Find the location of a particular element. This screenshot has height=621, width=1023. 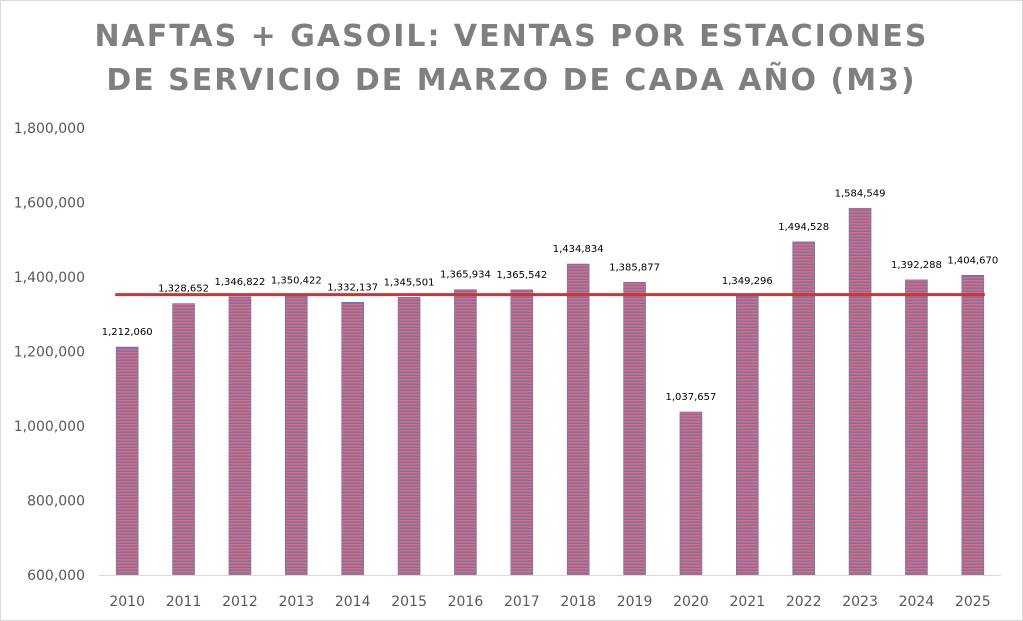

y-tick-label: 1,200,000 is located at coordinates (49, 353).